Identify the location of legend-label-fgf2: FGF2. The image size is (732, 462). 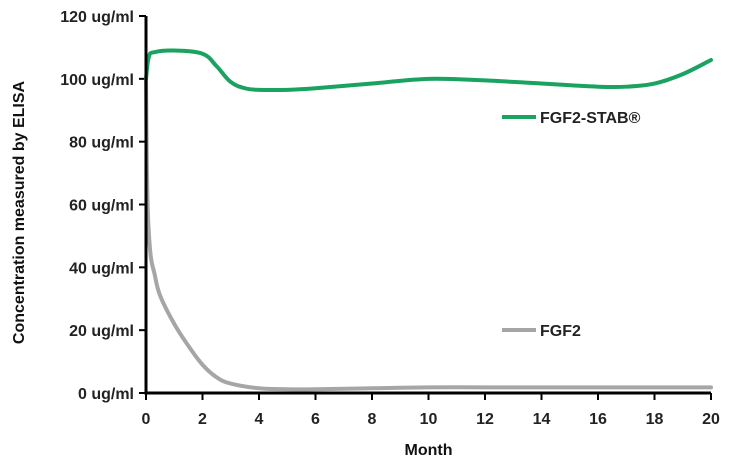
(560, 331).